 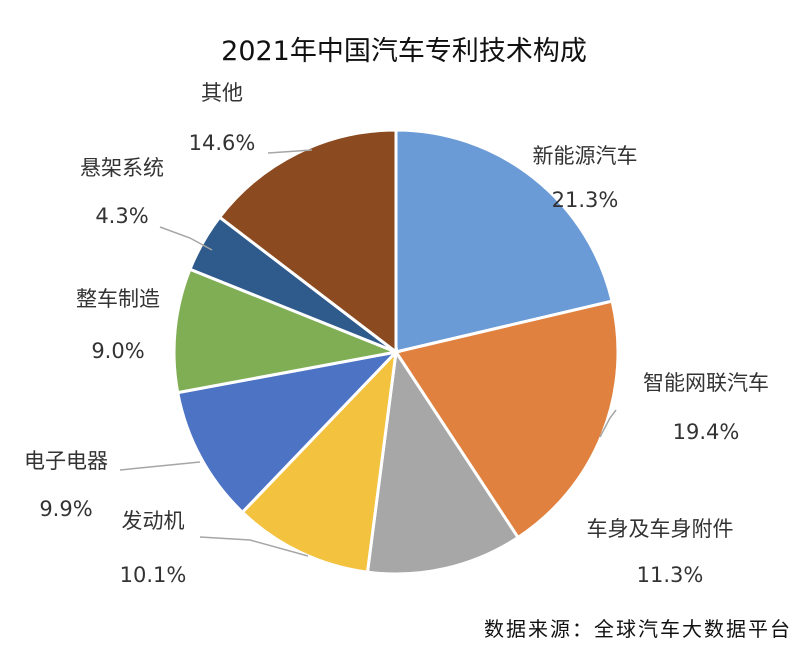 I want to click on slice-value-label: 19.4%, so click(x=706, y=432).